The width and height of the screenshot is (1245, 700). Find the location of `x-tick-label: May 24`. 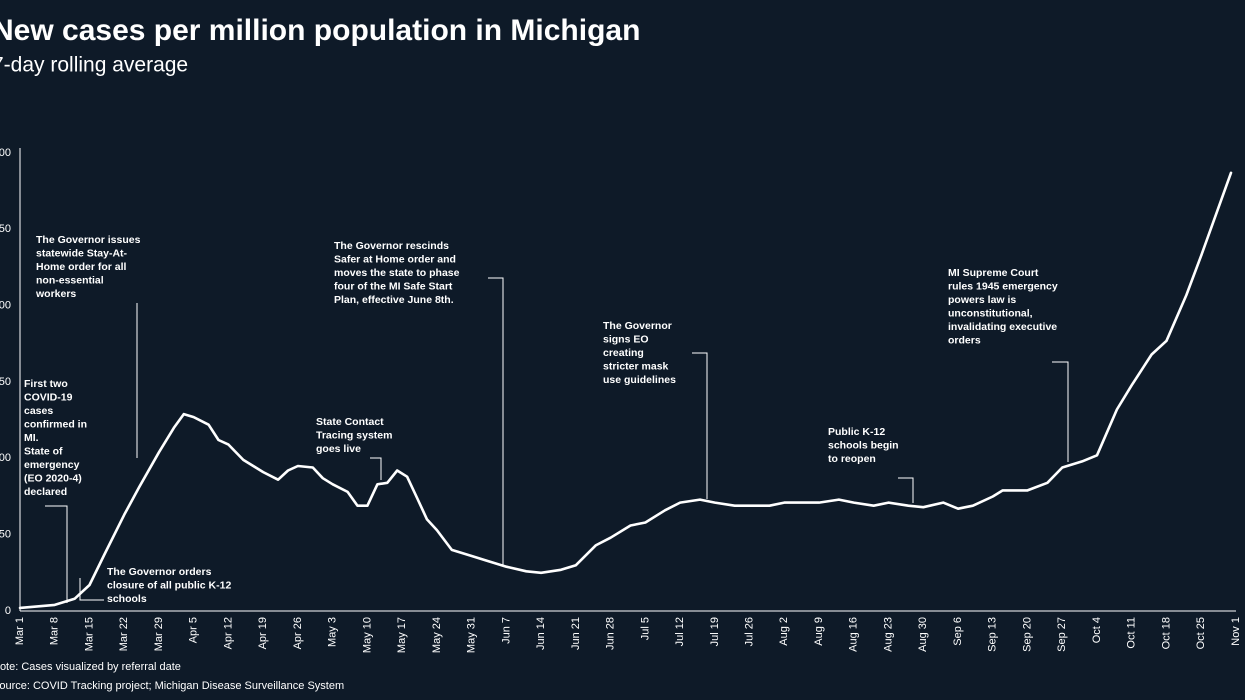

x-tick-label: May 24 is located at coordinates (437, 635).